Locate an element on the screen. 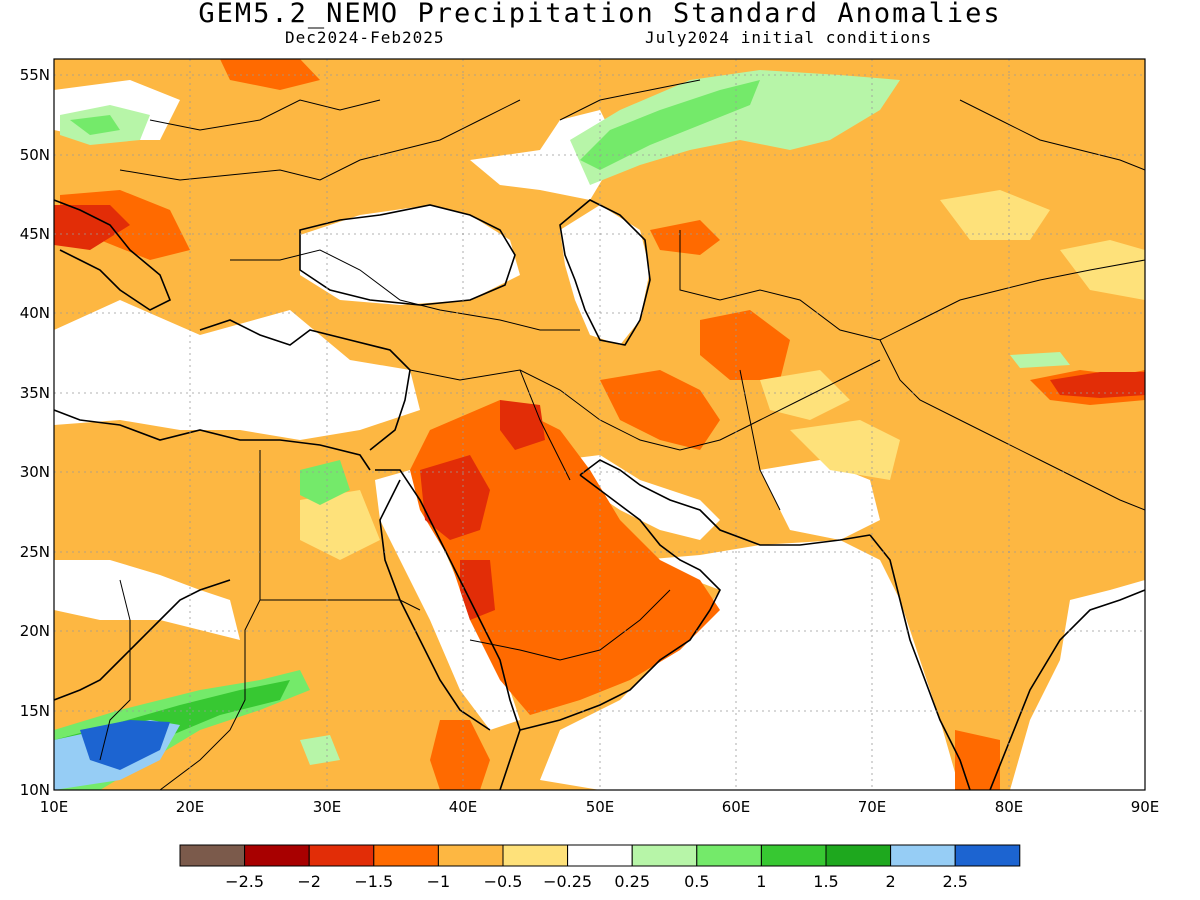  russia-north-dry is located at coordinates (270, 74).